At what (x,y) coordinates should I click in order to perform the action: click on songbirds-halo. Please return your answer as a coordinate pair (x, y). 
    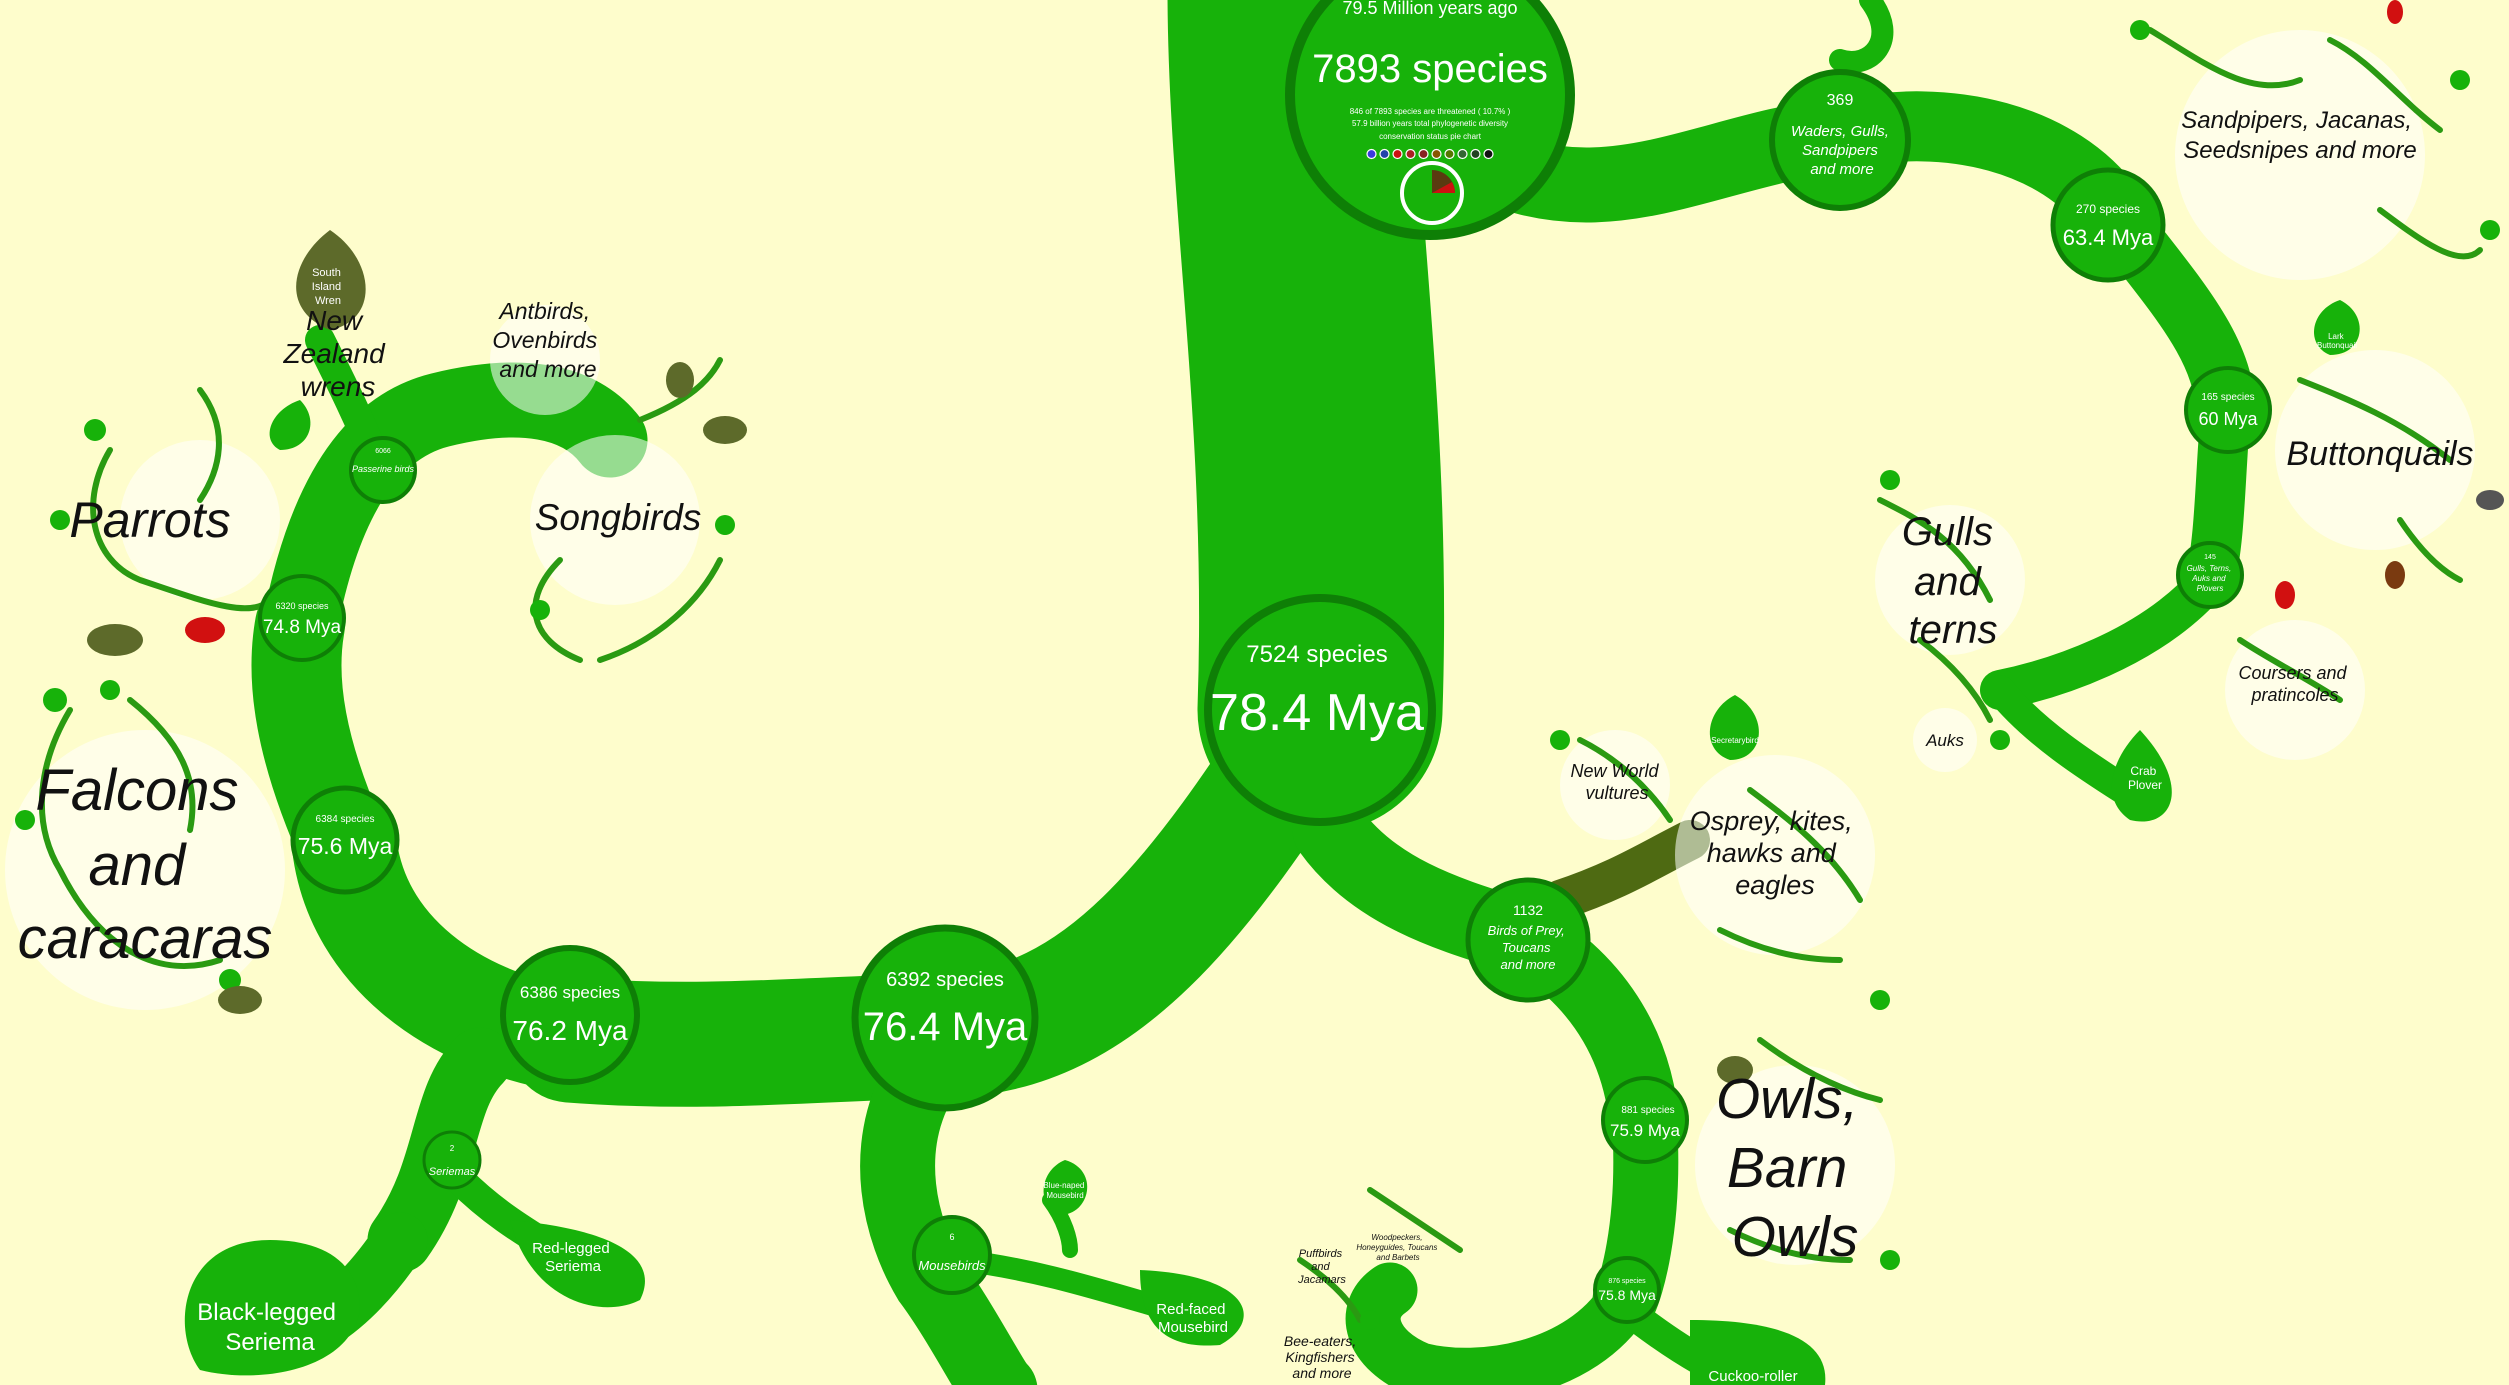
    Looking at the image, I should click on (615, 520).